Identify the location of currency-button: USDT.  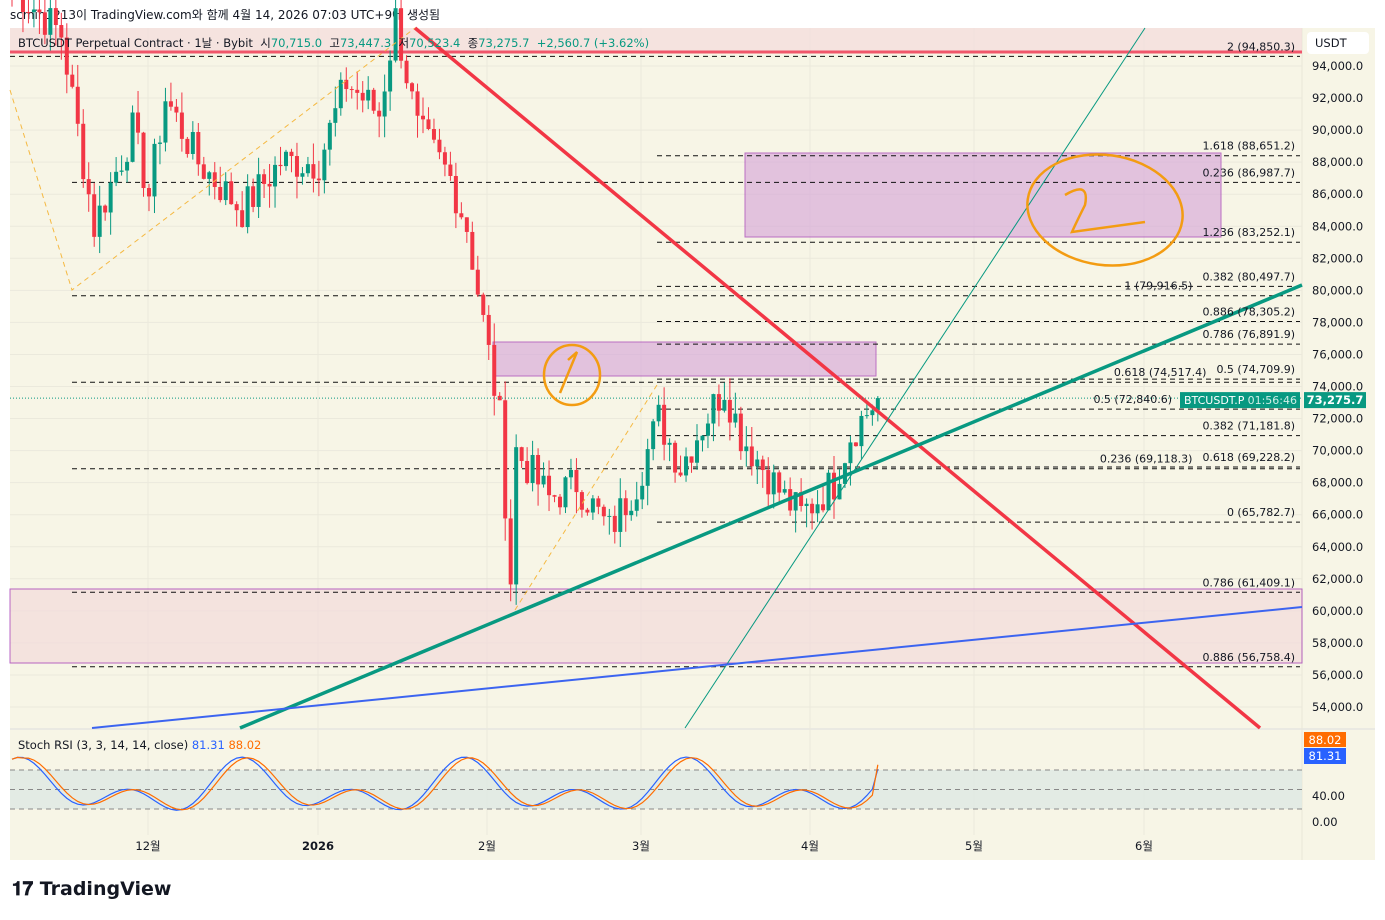
(1338, 43).